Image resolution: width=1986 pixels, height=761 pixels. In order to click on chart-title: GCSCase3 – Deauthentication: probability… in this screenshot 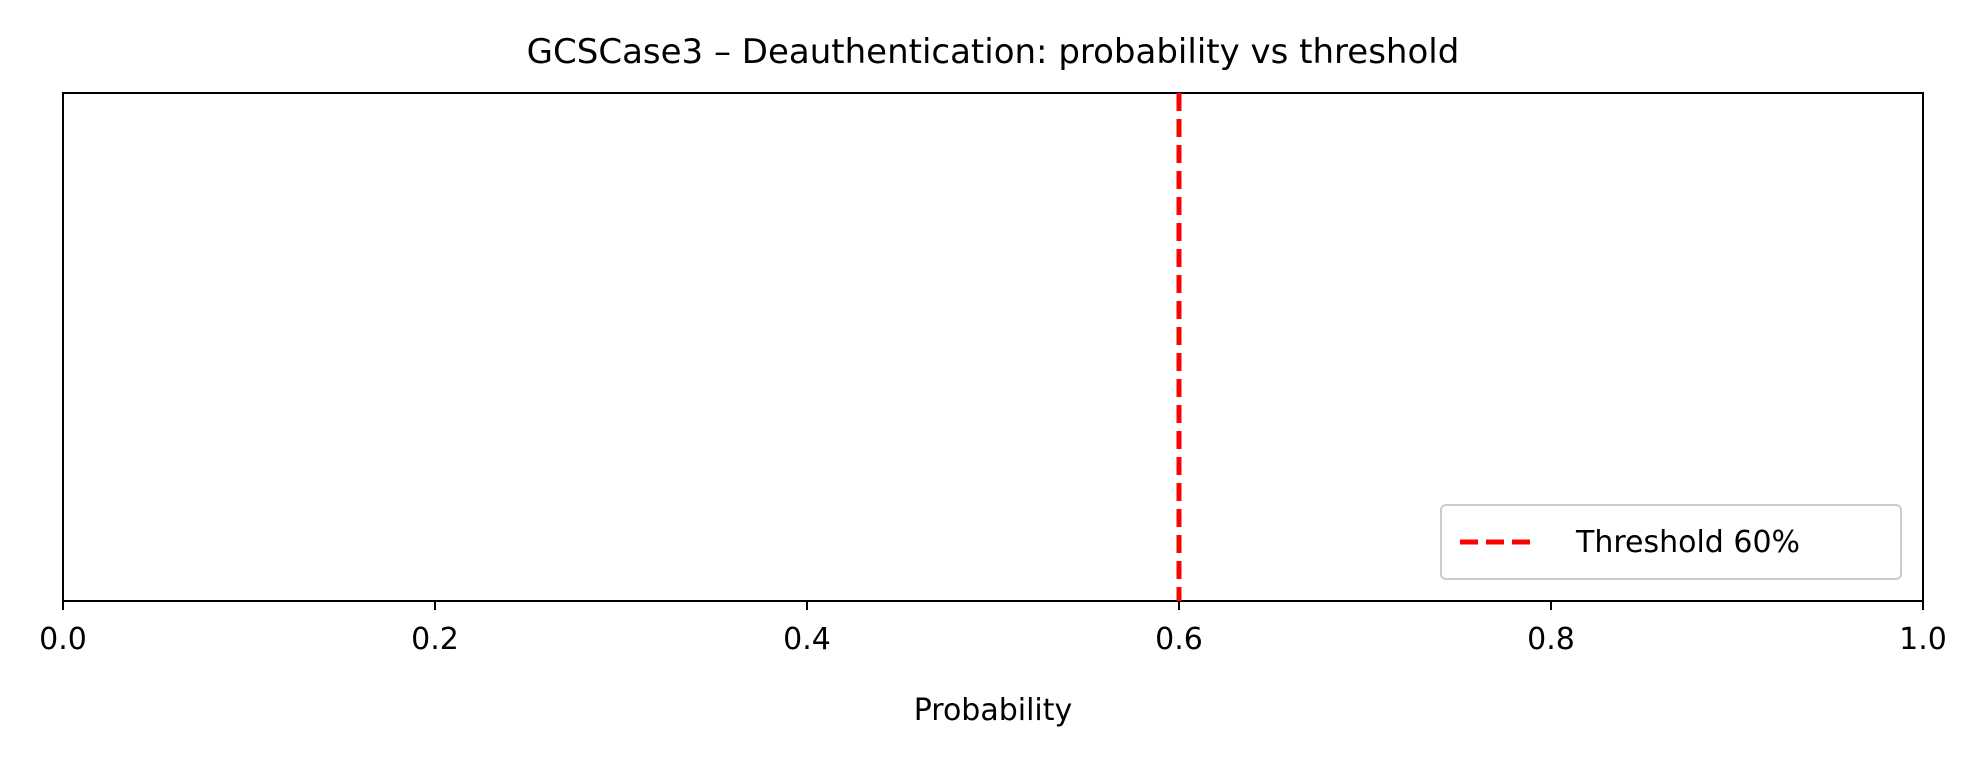, I will do `click(993, 52)`.